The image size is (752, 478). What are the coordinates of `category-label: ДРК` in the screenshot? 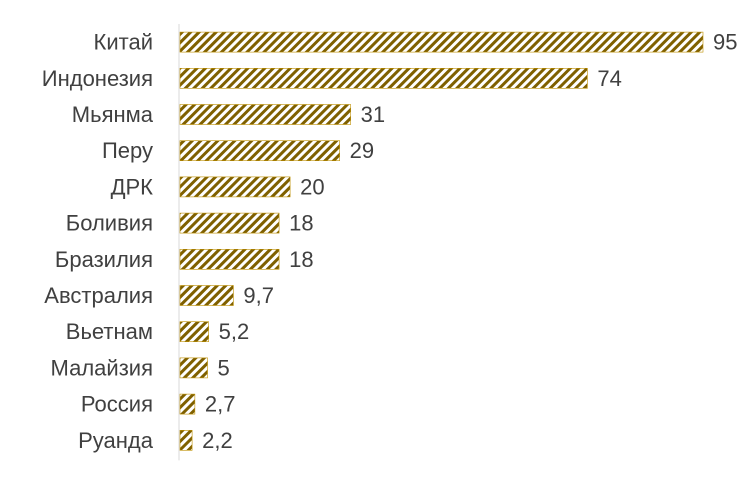 It's located at (132, 186).